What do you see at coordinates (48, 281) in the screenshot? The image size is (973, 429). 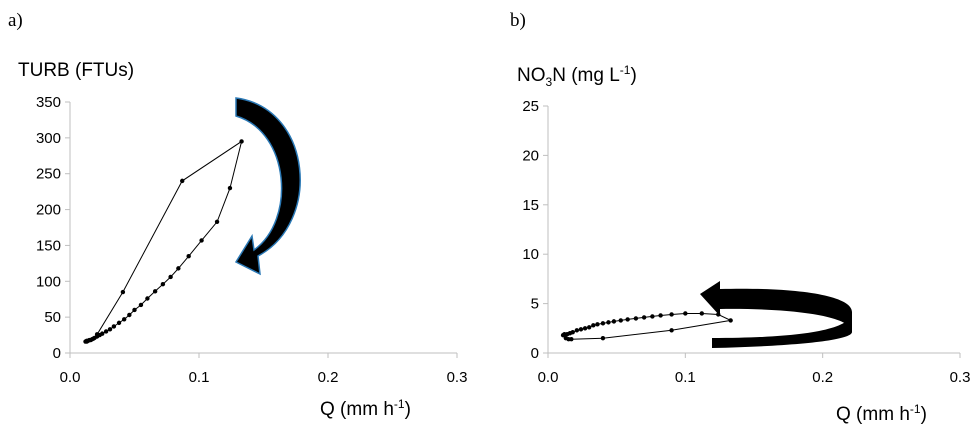 I see `panel-a-y-tick-label: 100` at bounding box center [48, 281].